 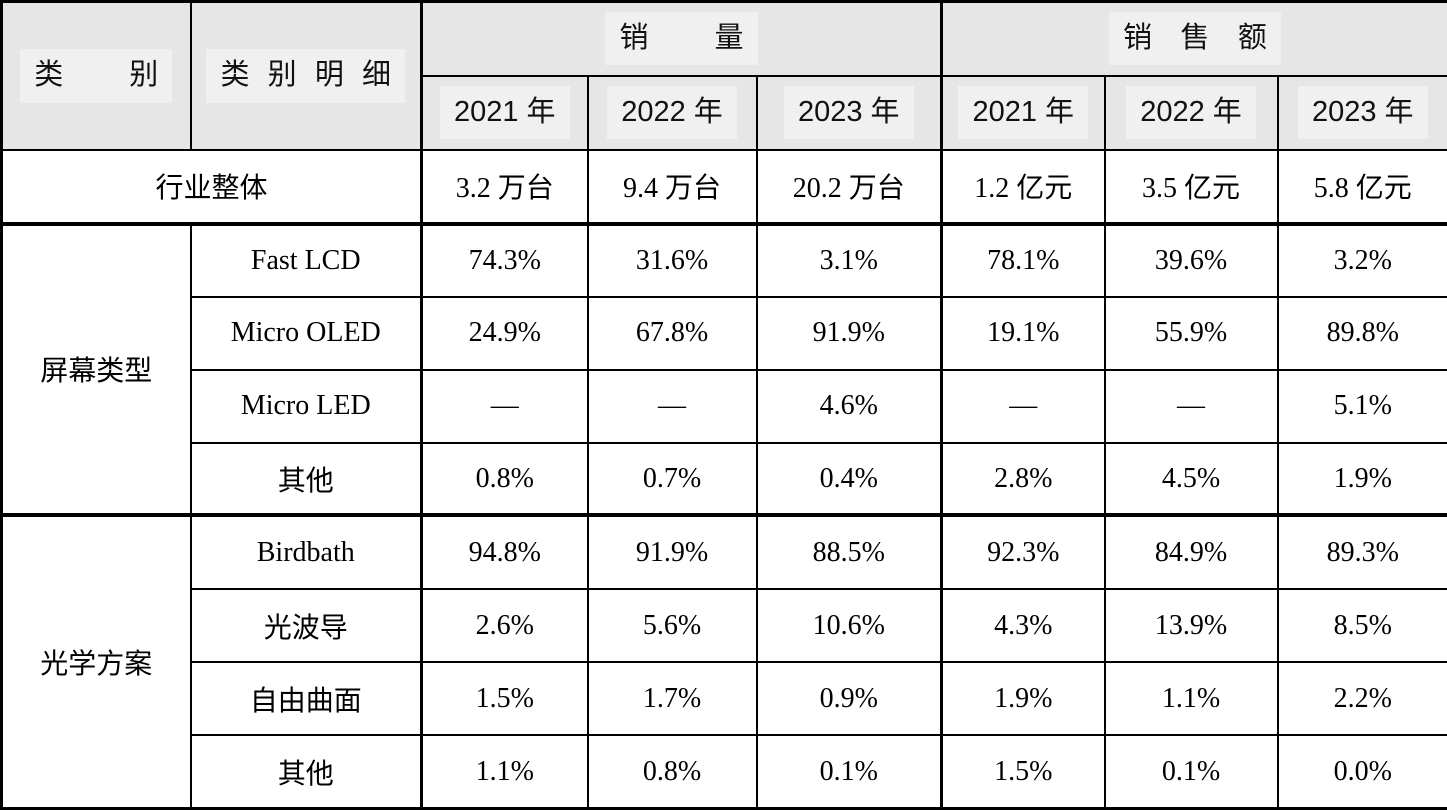 I want to click on cell-volume-2021: 74.3%, so click(x=504, y=260).